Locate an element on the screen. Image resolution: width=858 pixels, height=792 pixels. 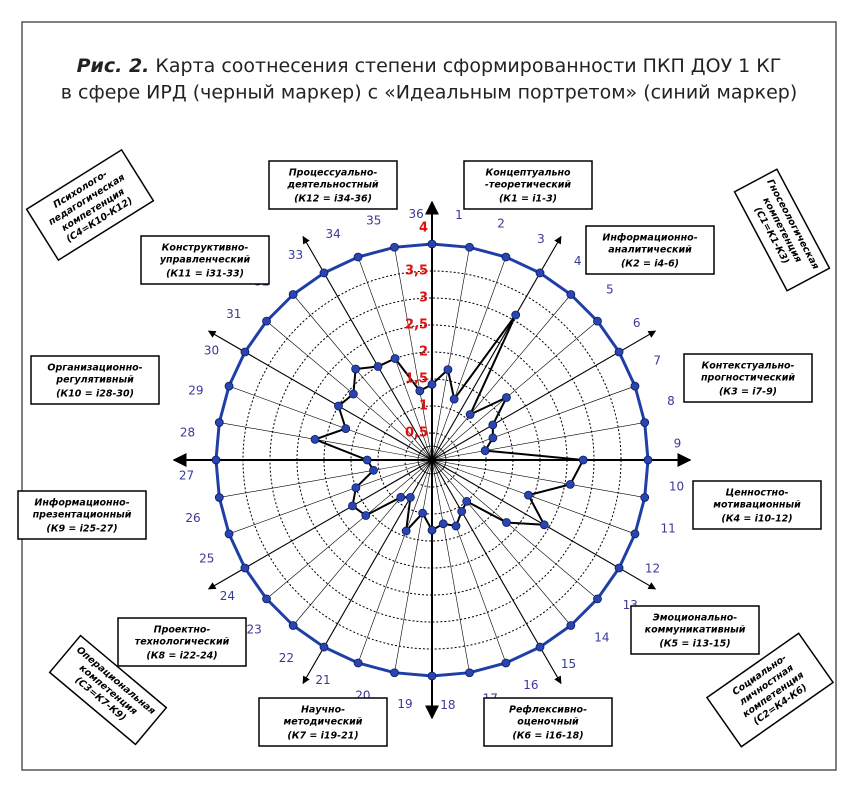
box-text: Рефлексивно- is located at coordinates (548, 710).